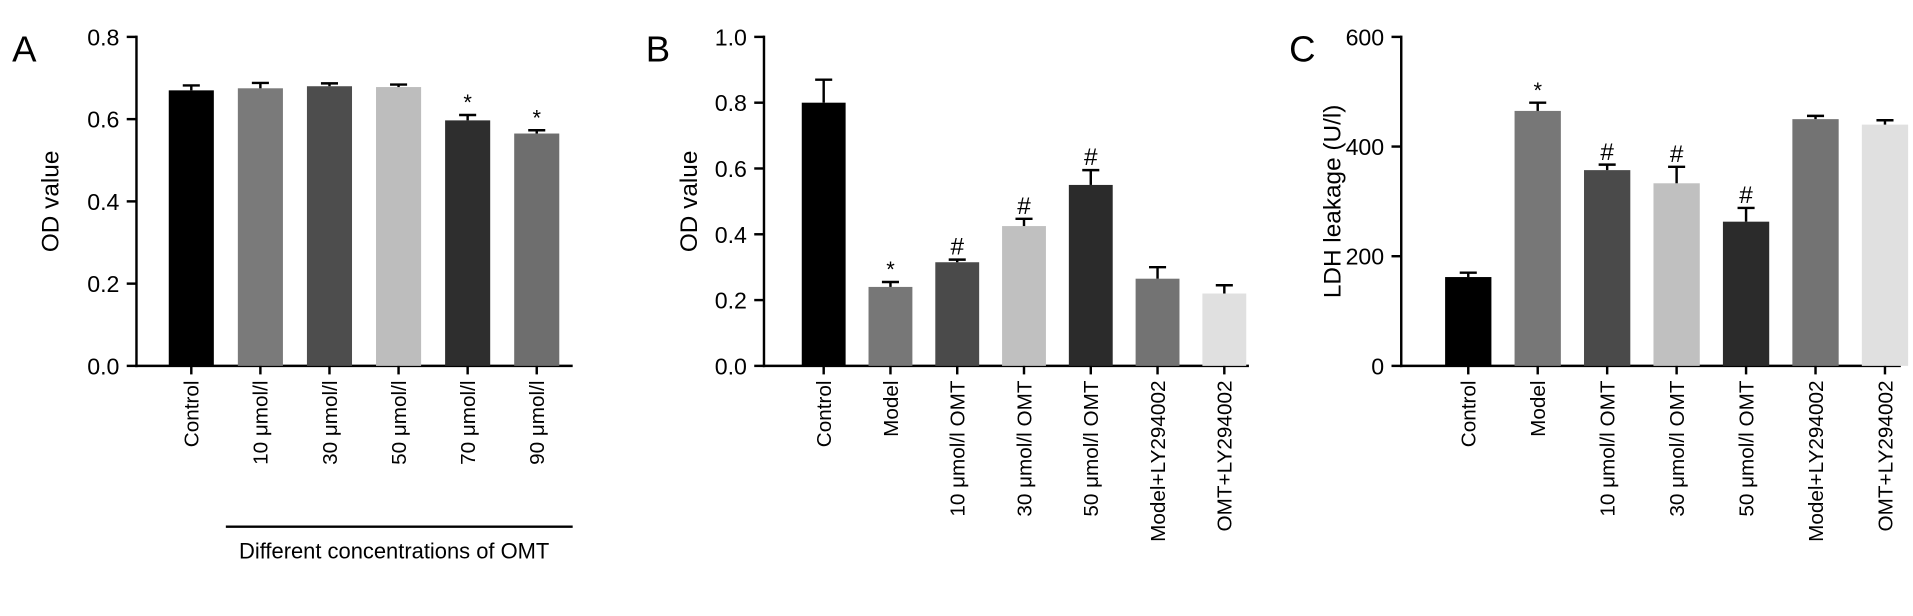 The width and height of the screenshot is (1913, 616). I want to click on y-tick-label: 0, so click(1377, 366).